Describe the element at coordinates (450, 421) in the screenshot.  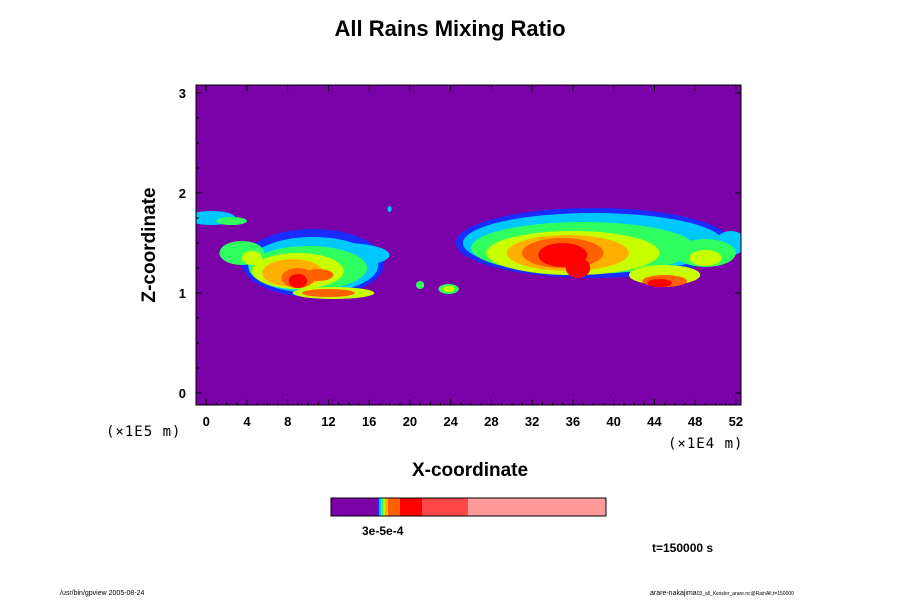
I see `x-tick-label: 24` at that location.